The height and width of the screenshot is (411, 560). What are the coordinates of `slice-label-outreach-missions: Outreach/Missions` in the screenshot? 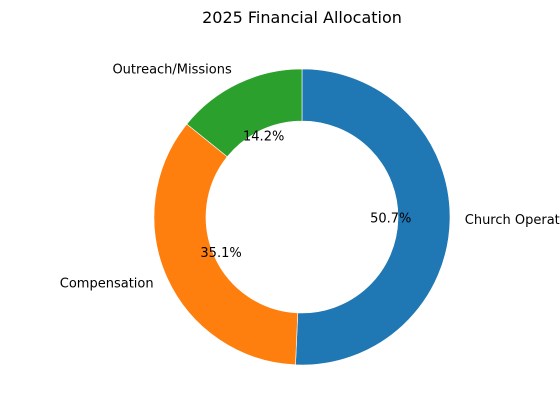 It's located at (172, 70).